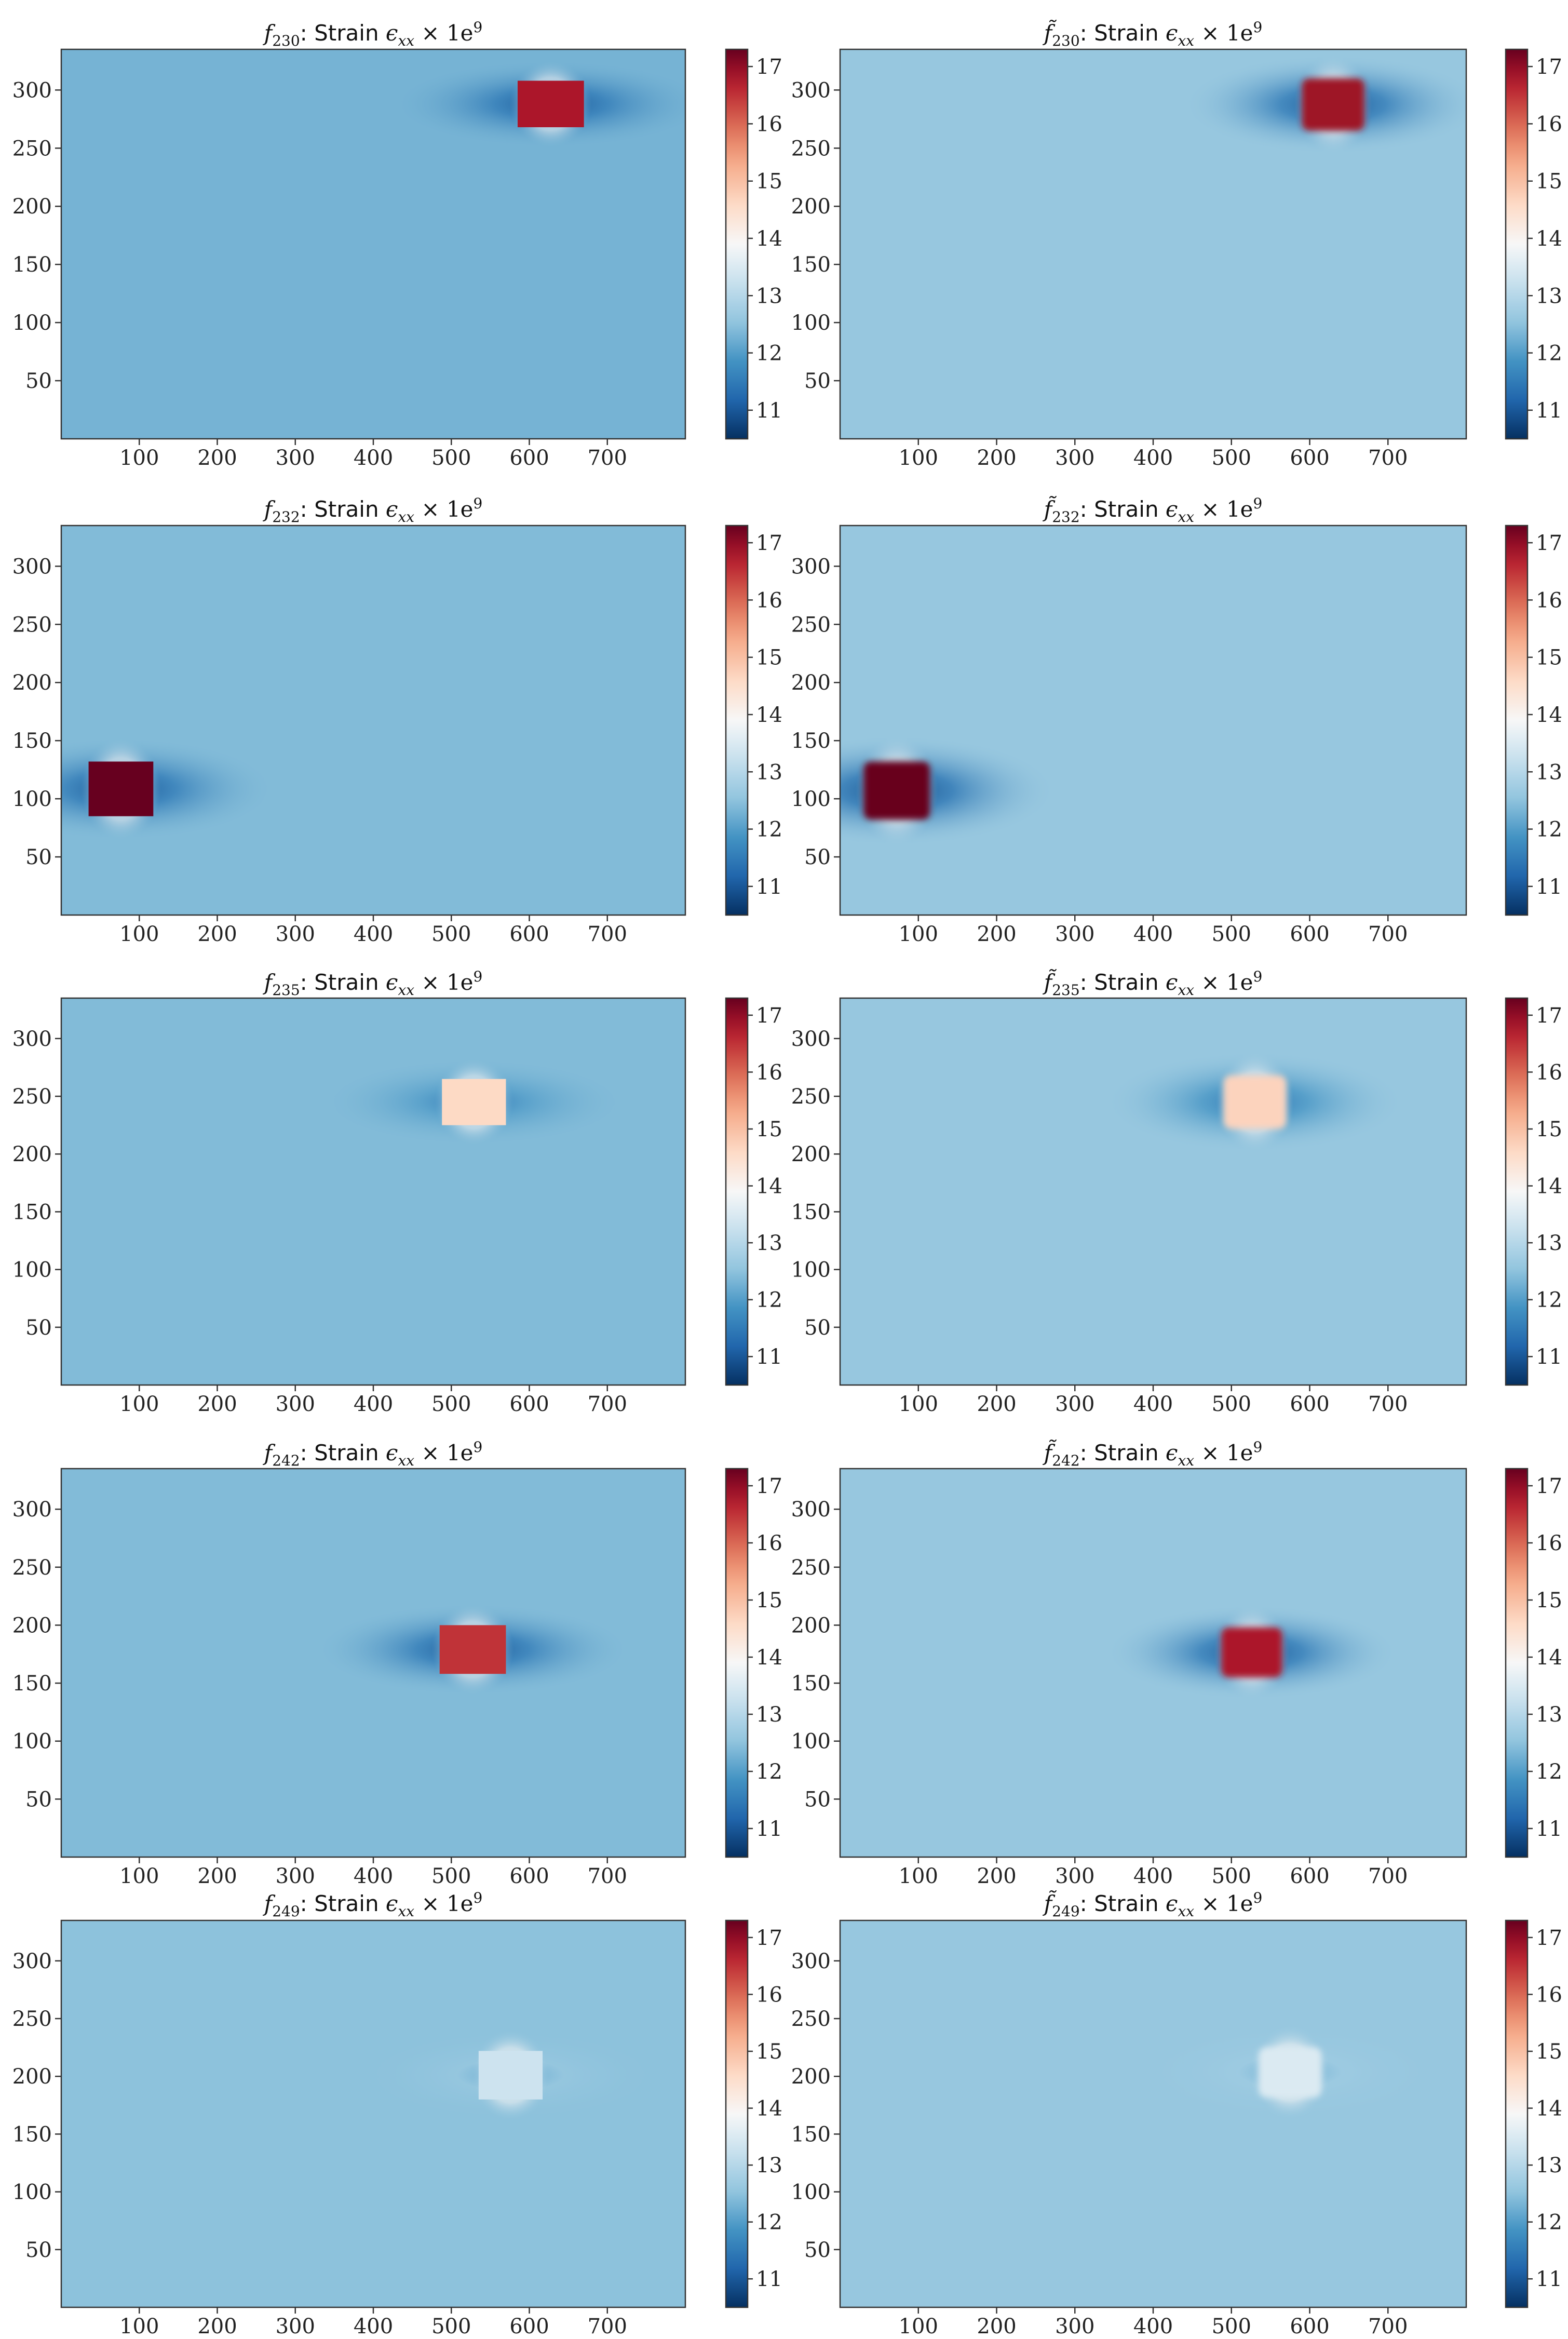 The width and height of the screenshot is (1568, 2339). What do you see at coordinates (607, 2326) in the screenshot?
I see `x-tick-label: 700` at bounding box center [607, 2326].